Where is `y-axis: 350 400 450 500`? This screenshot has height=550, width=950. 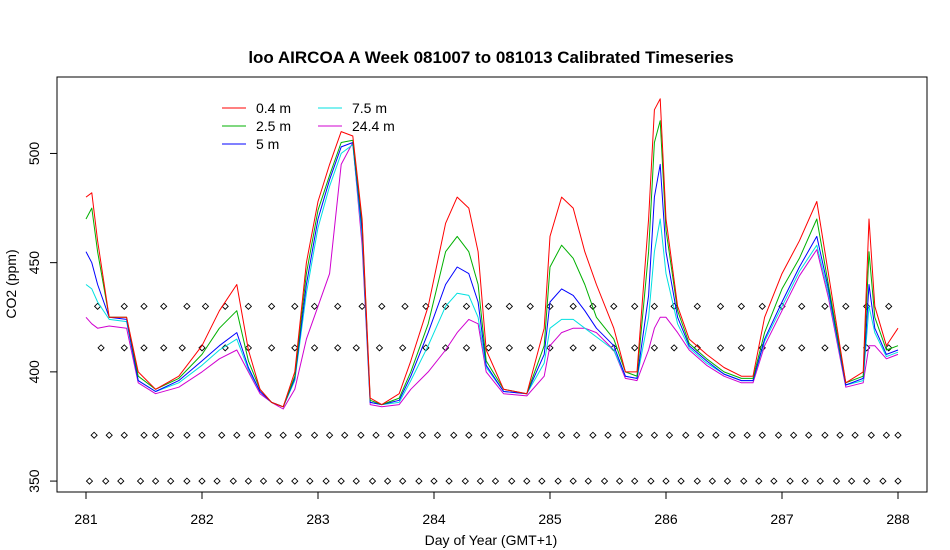 y-axis: 350 400 450 500 is located at coordinates (41, 317).